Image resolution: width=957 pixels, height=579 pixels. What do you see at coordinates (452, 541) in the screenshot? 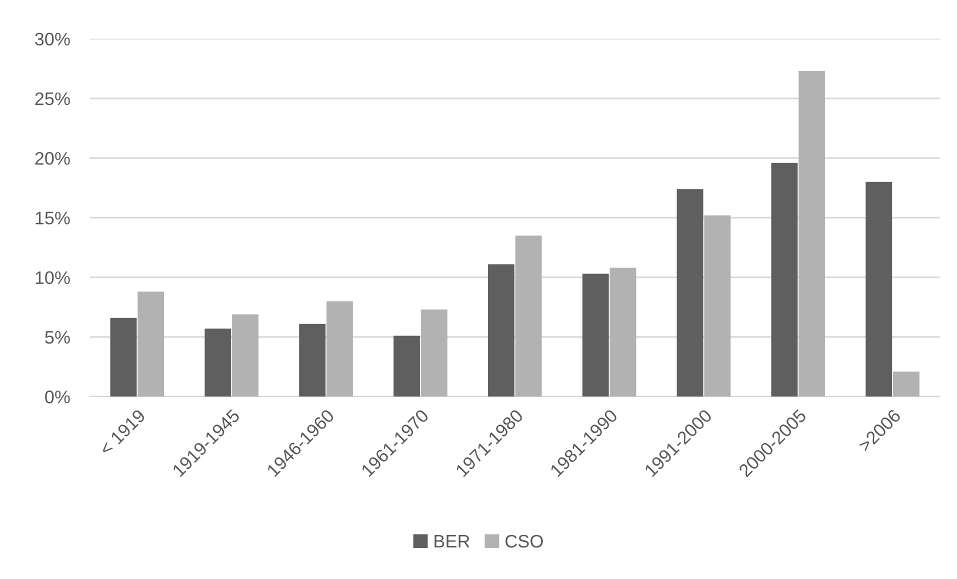
I see `legend-label: BER` at bounding box center [452, 541].